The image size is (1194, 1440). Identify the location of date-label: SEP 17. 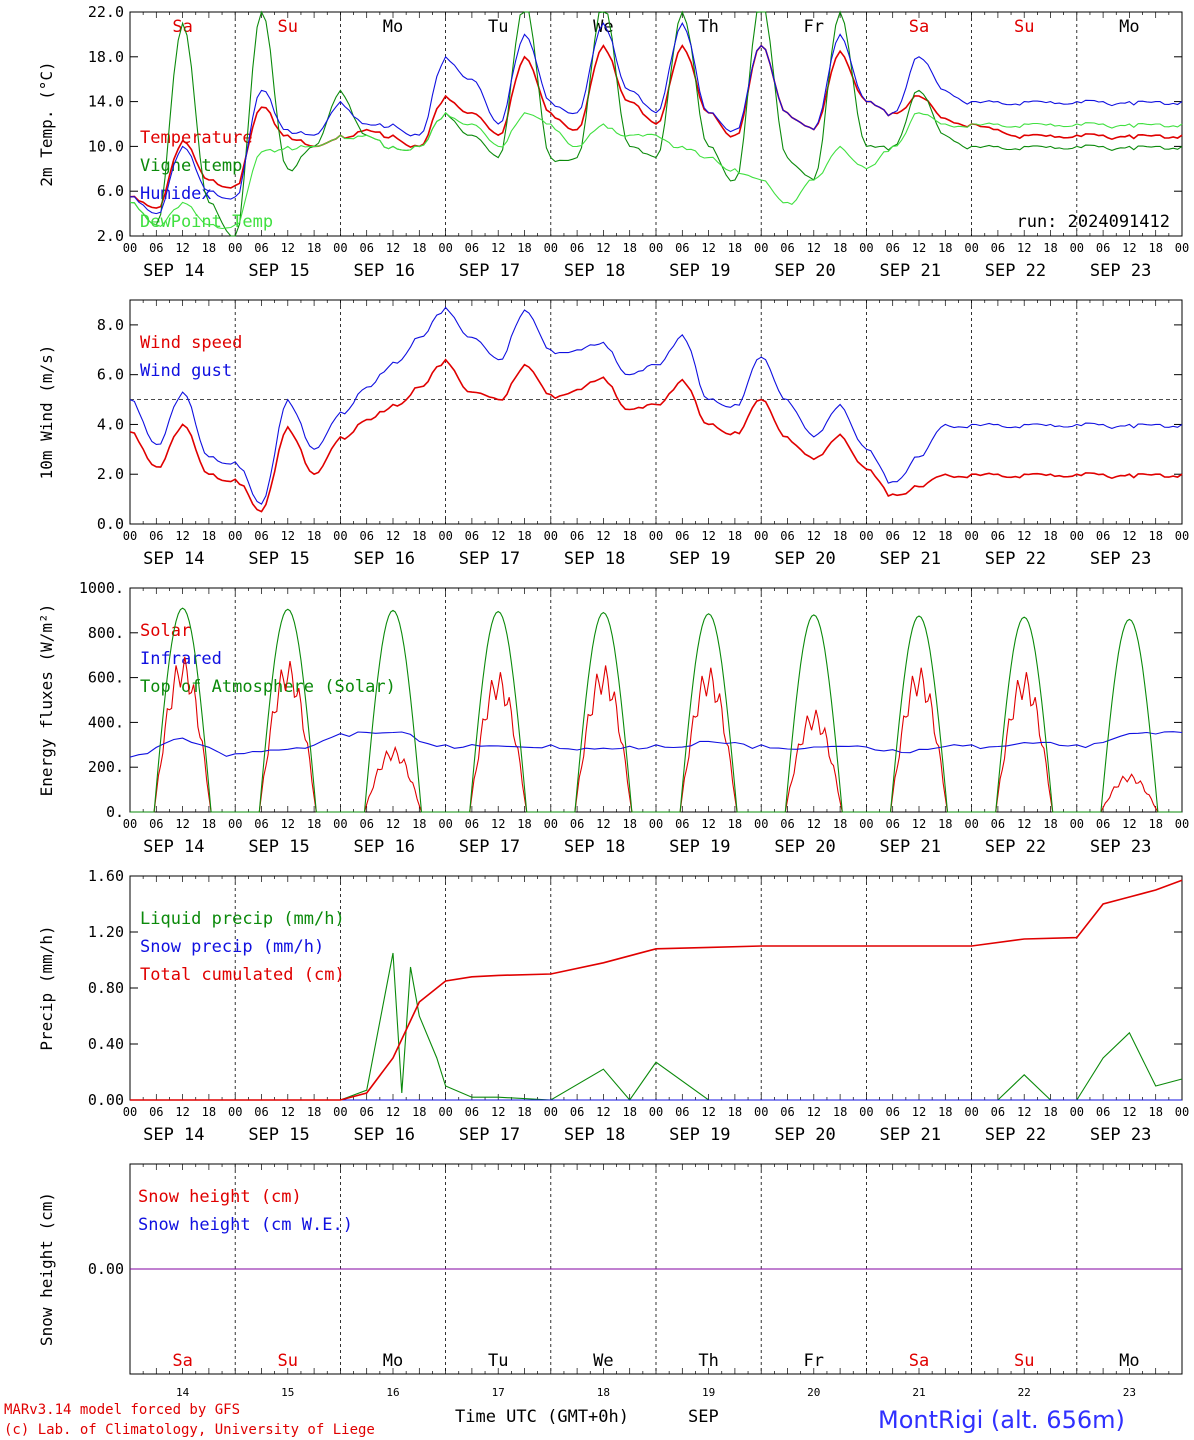
(489, 1135).